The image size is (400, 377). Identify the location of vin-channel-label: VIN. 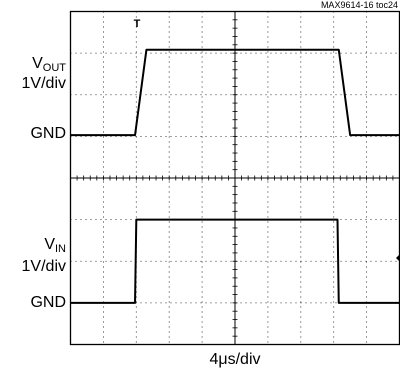
(33, 245).